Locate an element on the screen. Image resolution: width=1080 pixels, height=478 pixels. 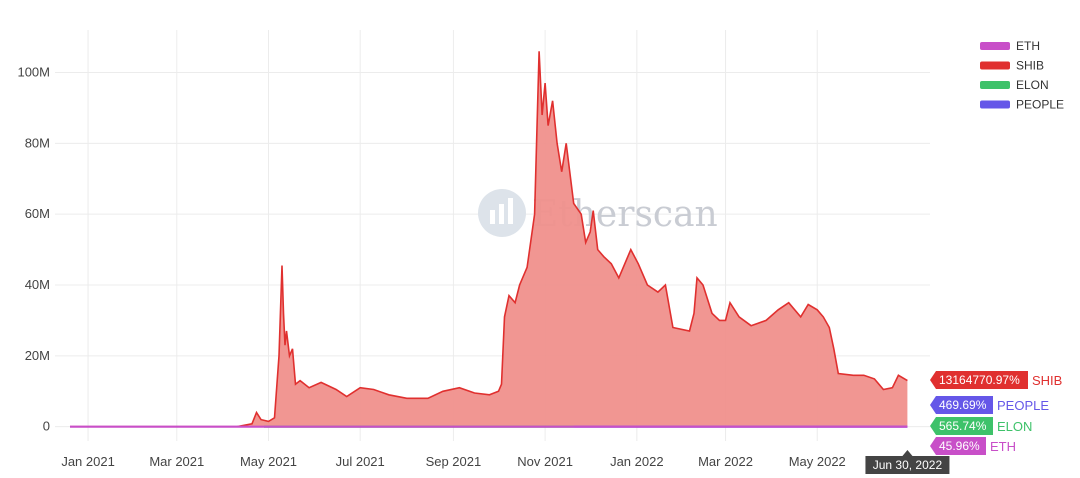
legend-item-elon: ELON is located at coordinates (1014, 85).